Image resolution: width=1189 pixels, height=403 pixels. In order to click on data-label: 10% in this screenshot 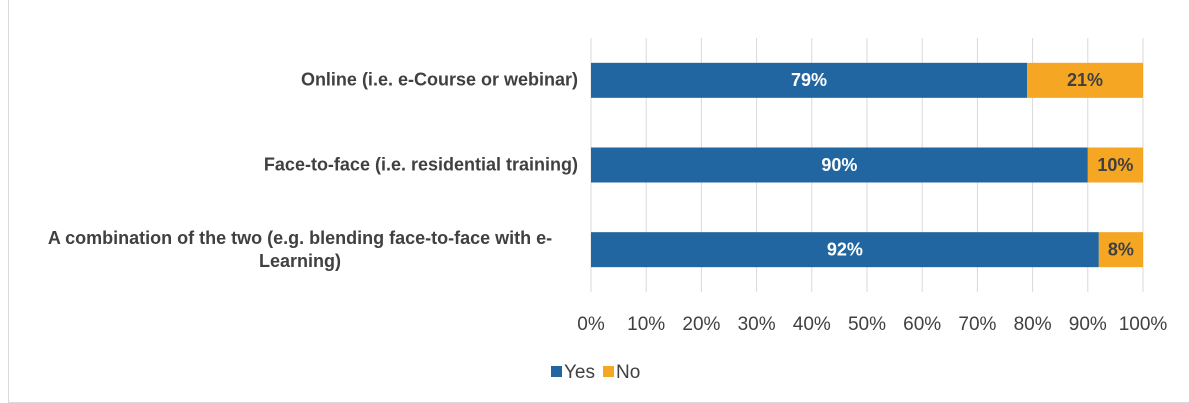, I will do `click(1115, 165)`.